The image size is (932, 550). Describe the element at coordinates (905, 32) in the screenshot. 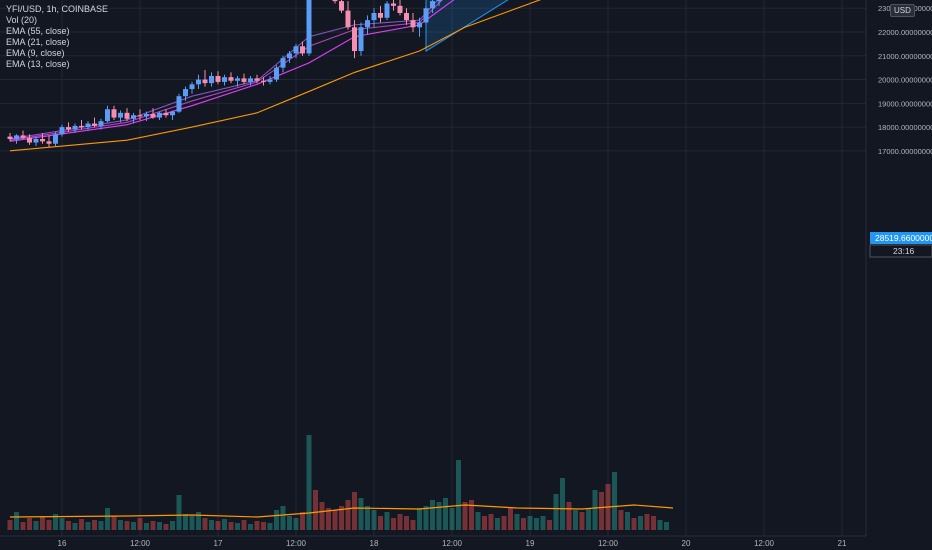

I see `price-tick-label: 22000.00000000` at that location.